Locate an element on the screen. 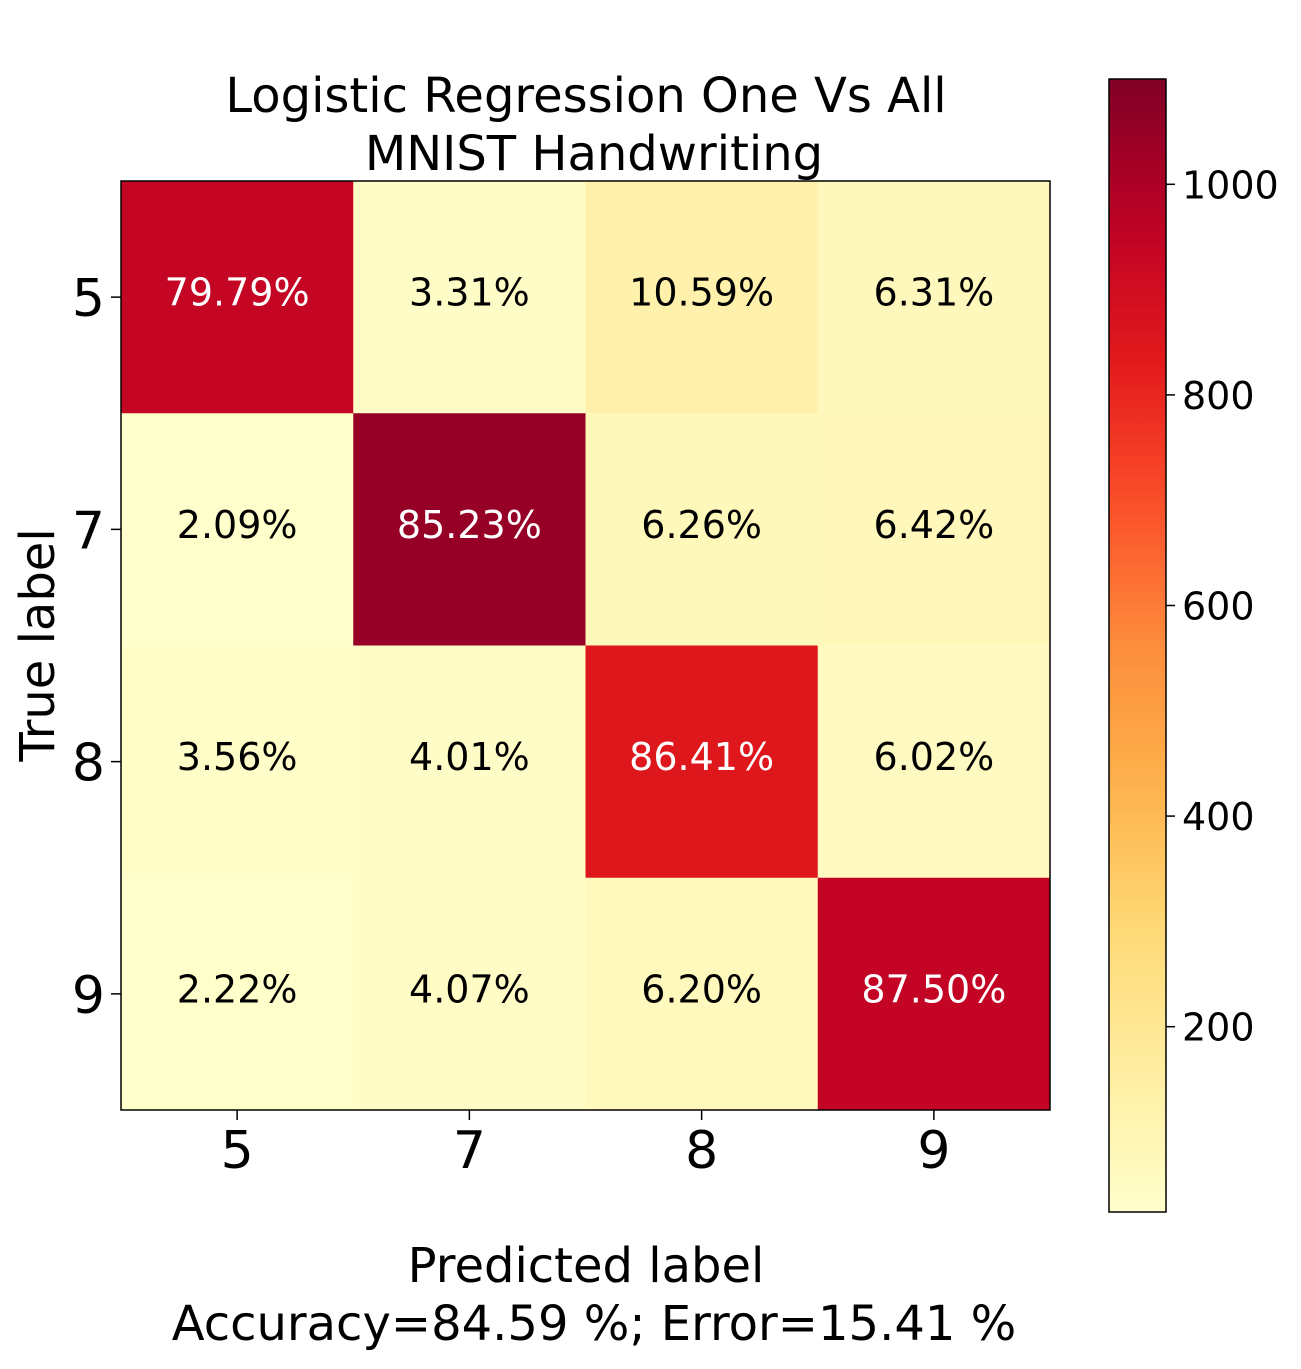  heatmap-cell-label: 3.56% is located at coordinates (237, 757).